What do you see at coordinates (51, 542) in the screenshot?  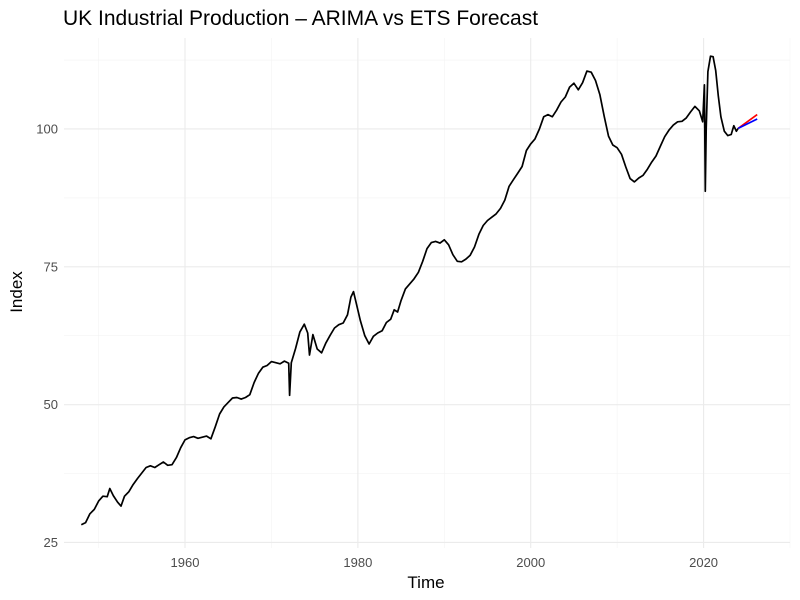 I see `y-tick-label: 25` at bounding box center [51, 542].